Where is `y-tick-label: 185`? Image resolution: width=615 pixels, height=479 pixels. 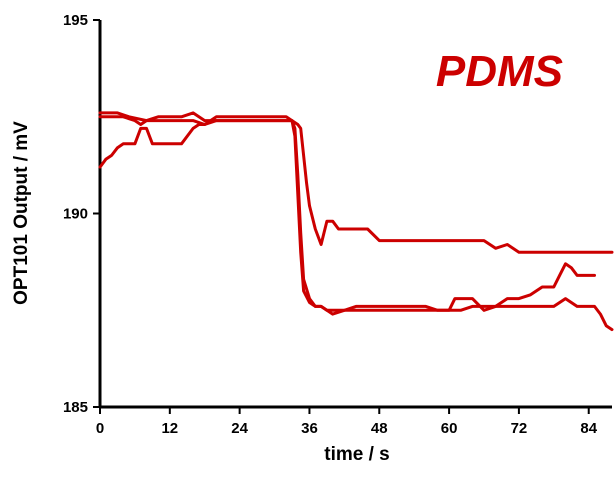 y-tick-label: 185 is located at coordinates (75, 407).